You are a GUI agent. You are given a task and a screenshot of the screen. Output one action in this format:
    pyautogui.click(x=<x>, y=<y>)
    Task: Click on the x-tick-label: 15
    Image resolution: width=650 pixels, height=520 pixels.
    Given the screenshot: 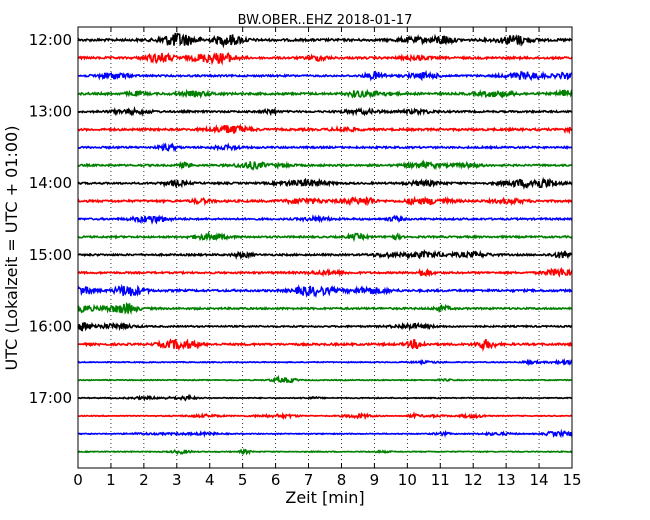 What is the action you would take?
    pyautogui.click(x=571, y=480)
    